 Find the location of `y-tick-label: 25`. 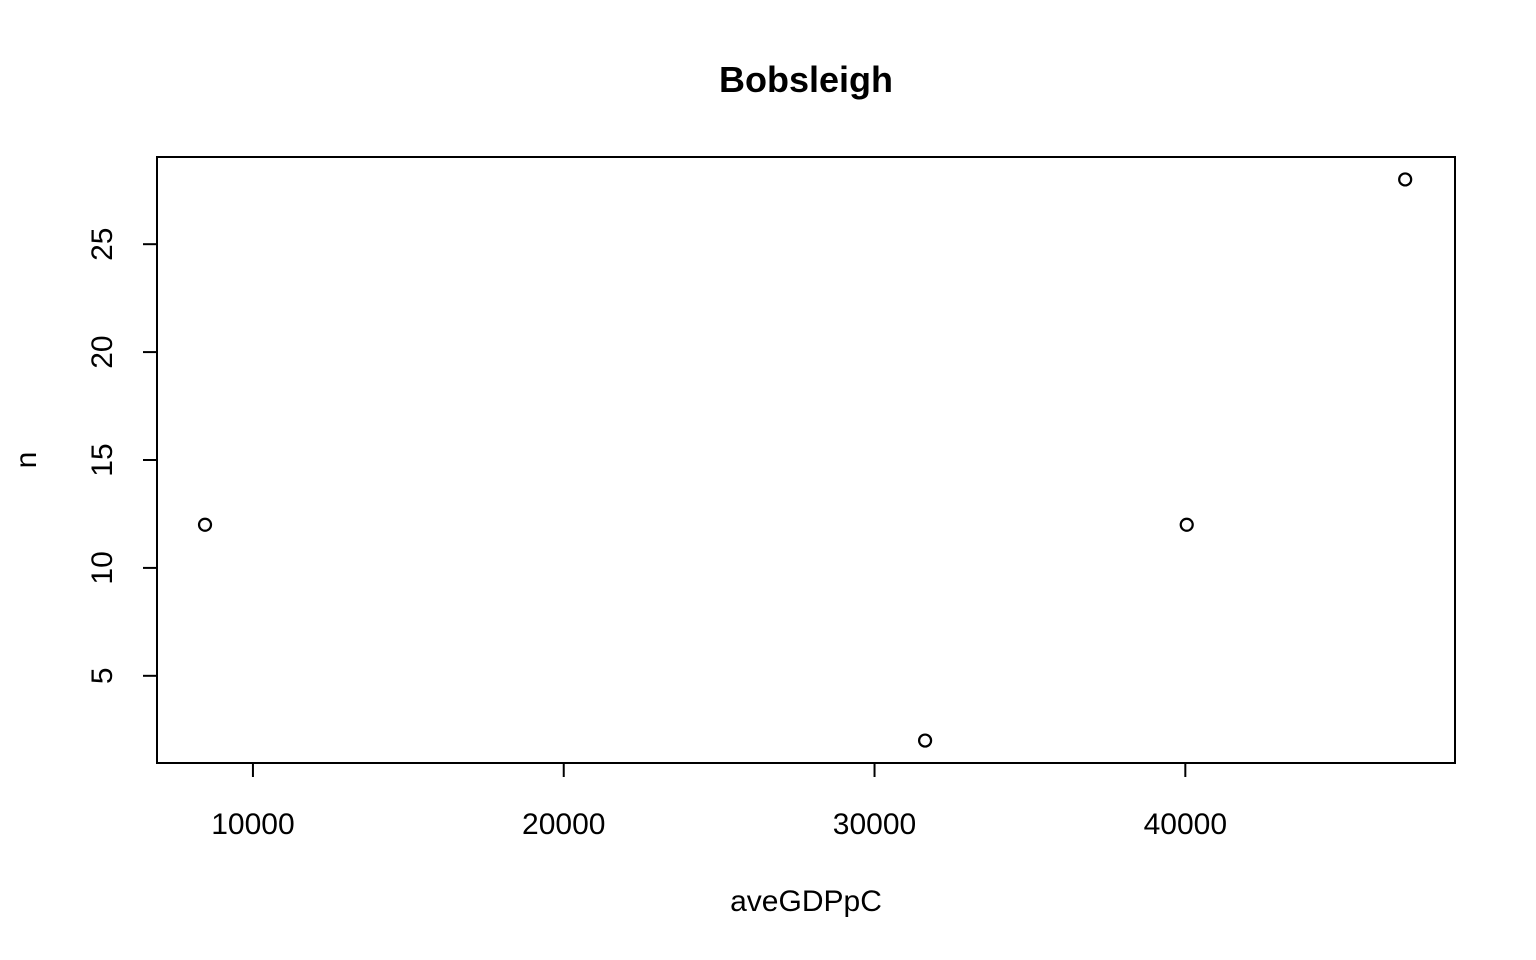

y-tick-label: 25 is located at coordinates (102, 244).